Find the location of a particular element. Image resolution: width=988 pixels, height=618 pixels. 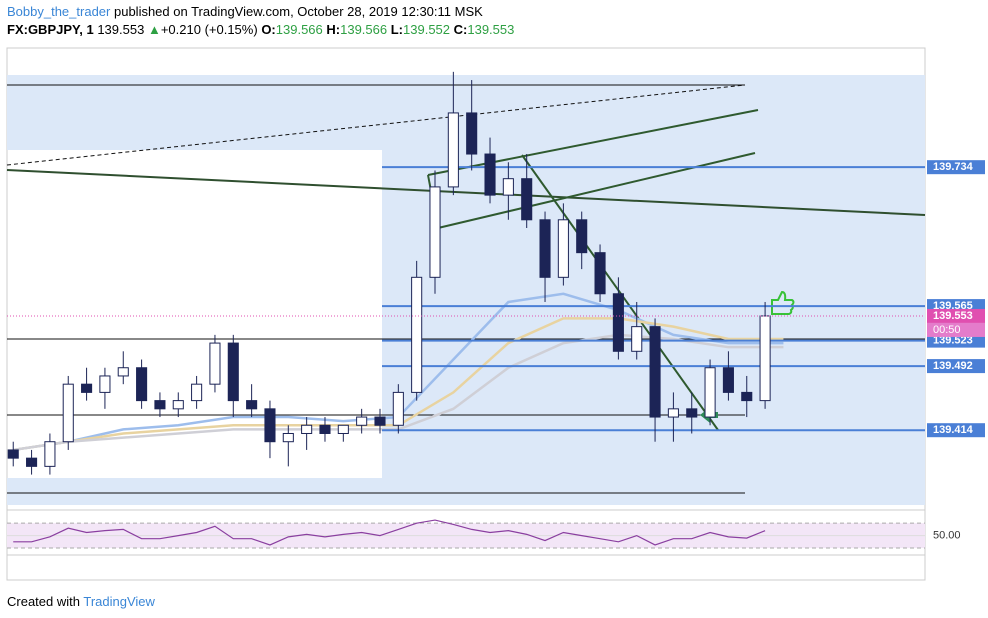

countdown-tag is located at coordinates (956, 329).